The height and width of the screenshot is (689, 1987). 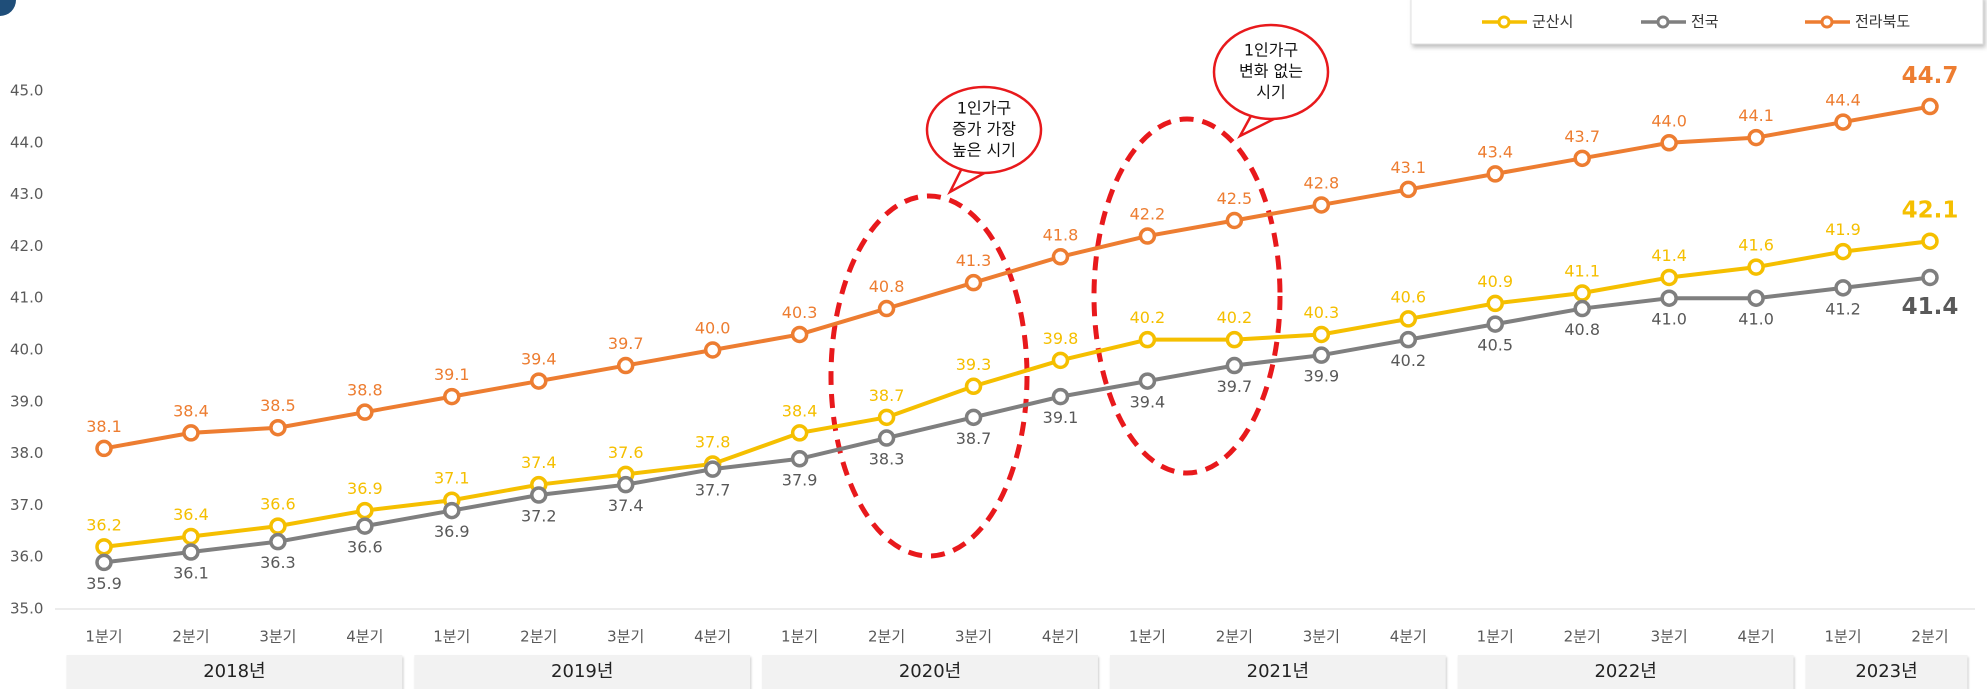 What do you see at coordinates (104, 524) in the screenshot?
I see `data-label: 36.2` at bounding box center [104, 524].